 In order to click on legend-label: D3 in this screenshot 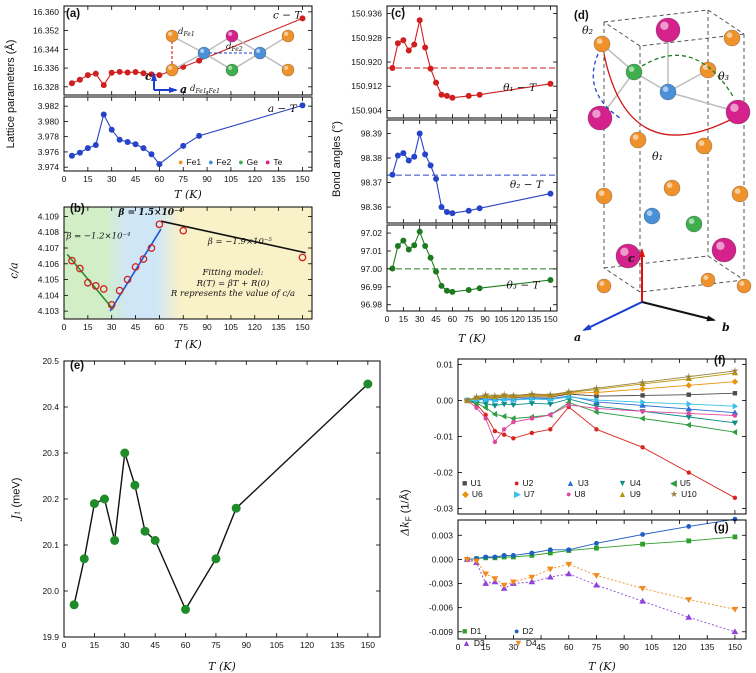, I will do `click(479, 643)`.